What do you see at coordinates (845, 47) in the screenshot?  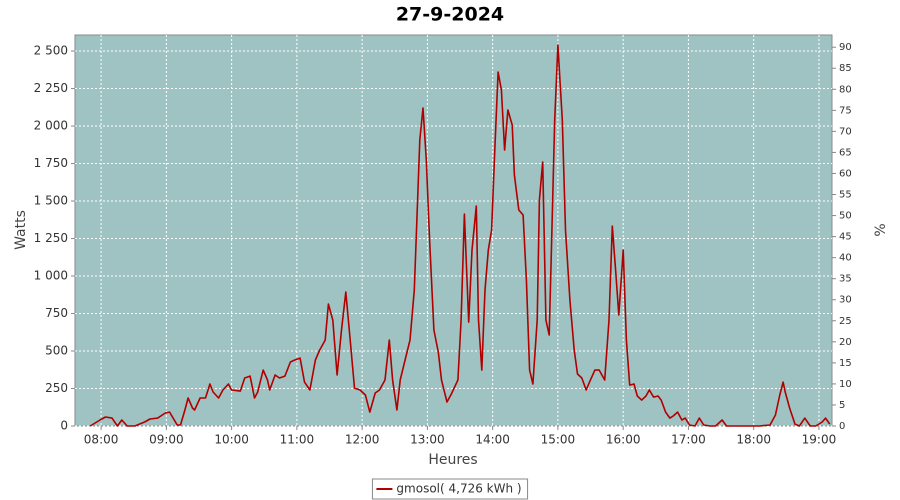 I see `y2-tick-label: 90` at bounding box center [845, 47].